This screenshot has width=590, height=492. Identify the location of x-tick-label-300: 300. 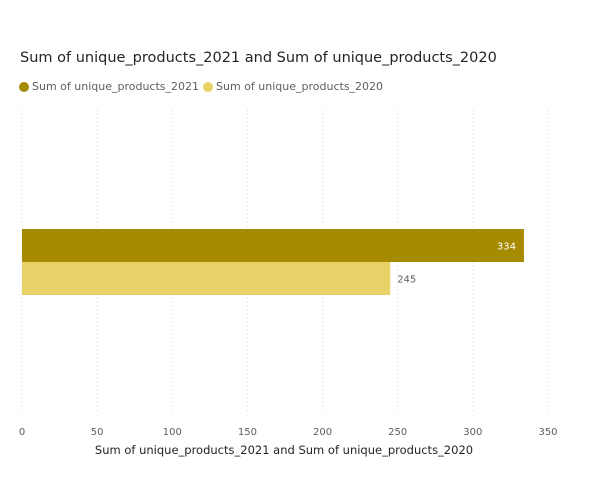
(472, 432).